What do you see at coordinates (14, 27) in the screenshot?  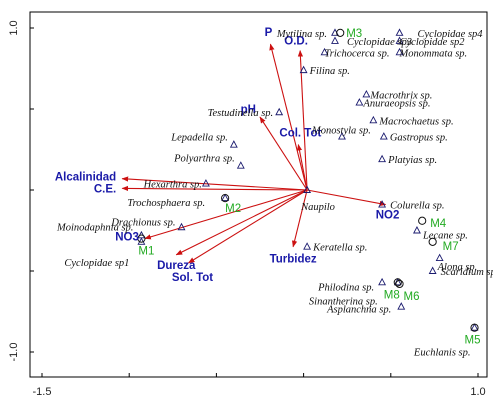 I see `y-tick-label: 1.0` at bounding box center [14, 27].